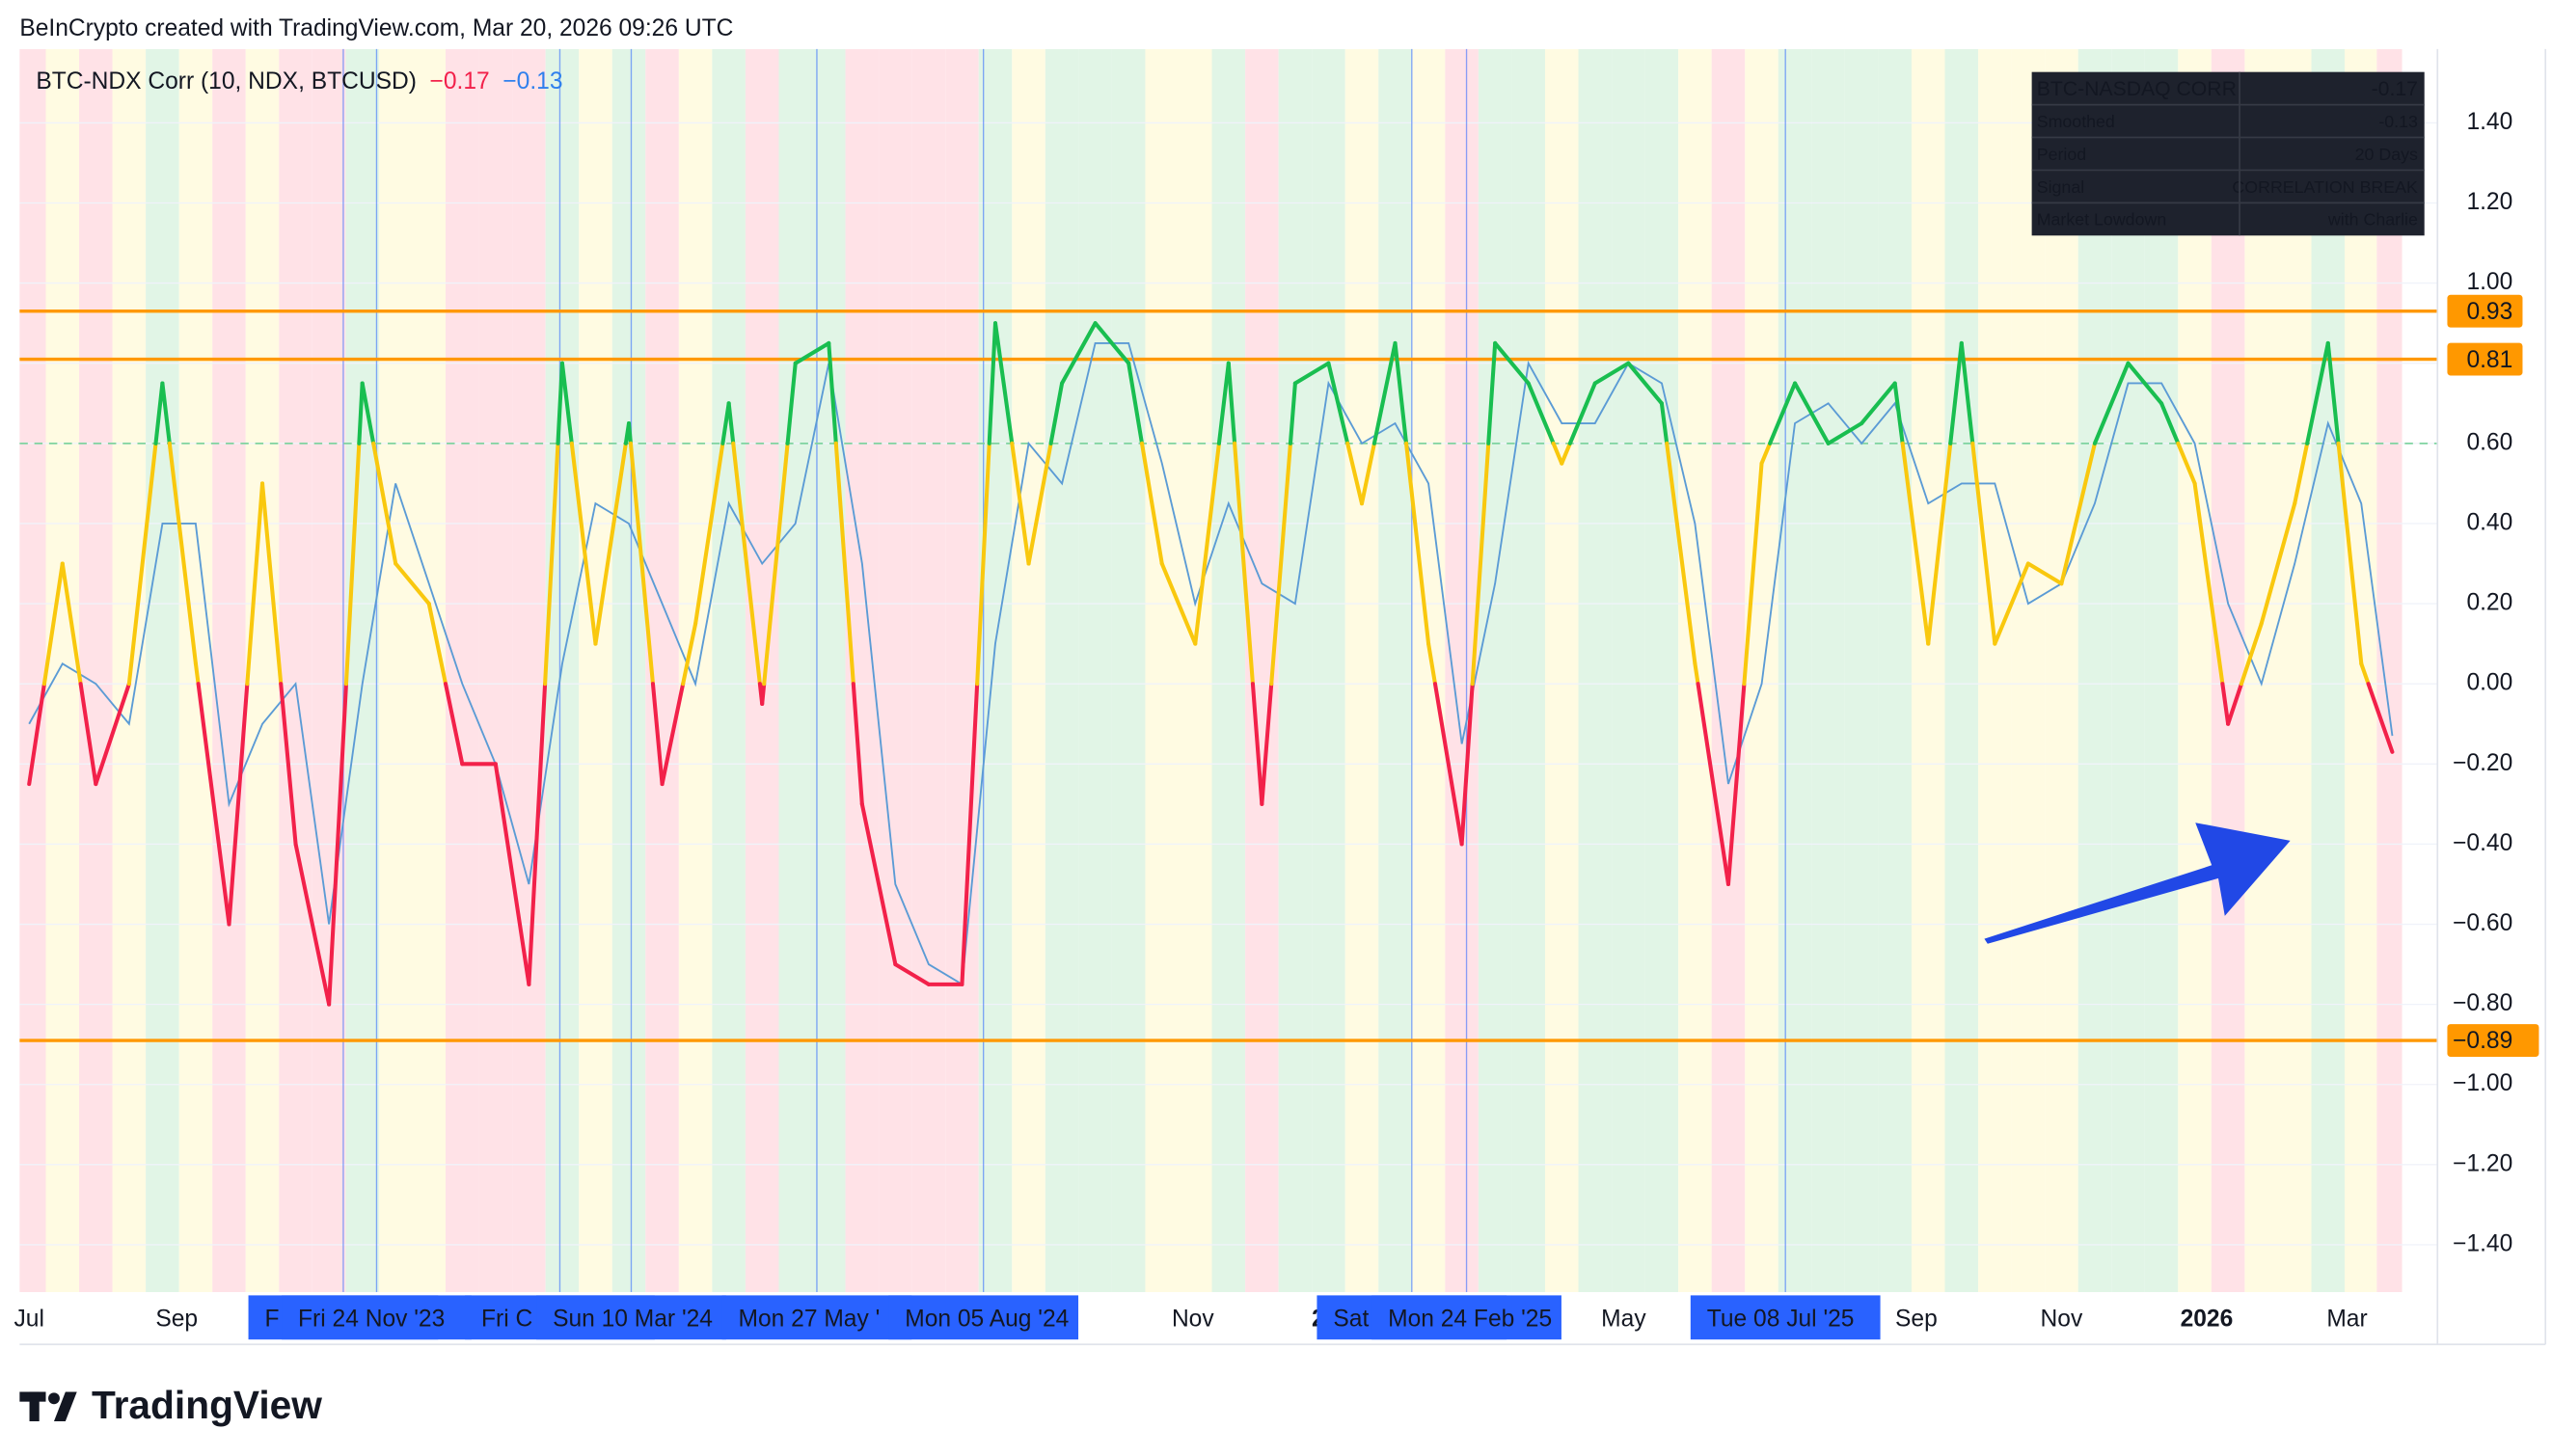 This screenshot has height=1456, width=2552. Describe the element at coordinates (2102, 219) in the screenshot. I see `table-label: Market Lowdown` at that location.